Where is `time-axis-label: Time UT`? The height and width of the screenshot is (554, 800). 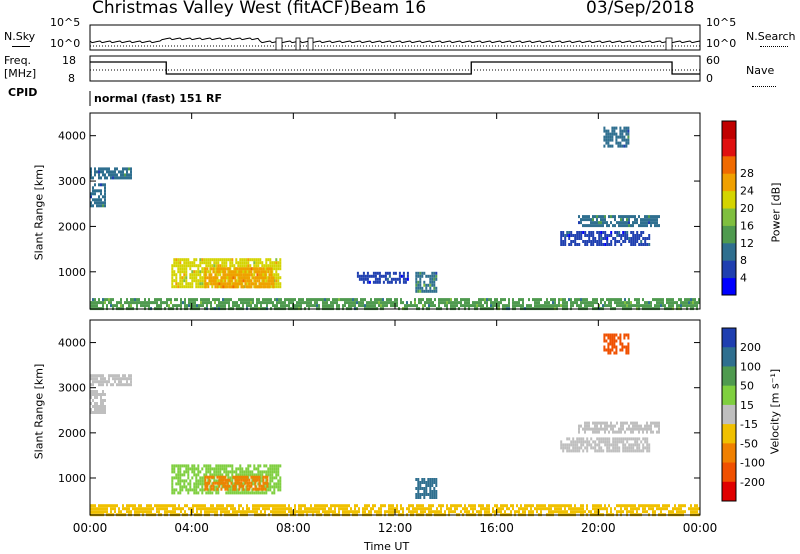 time-axis-label: Time UT is located at coordinates (387, 546).